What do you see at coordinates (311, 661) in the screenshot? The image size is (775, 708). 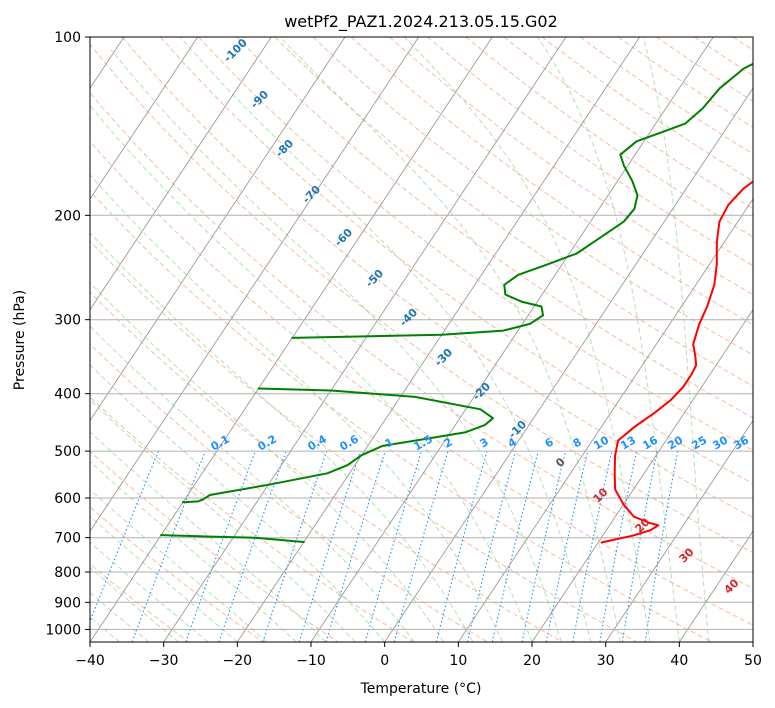 I see `x-tick-label: −10` at bounding box center [311, 661].